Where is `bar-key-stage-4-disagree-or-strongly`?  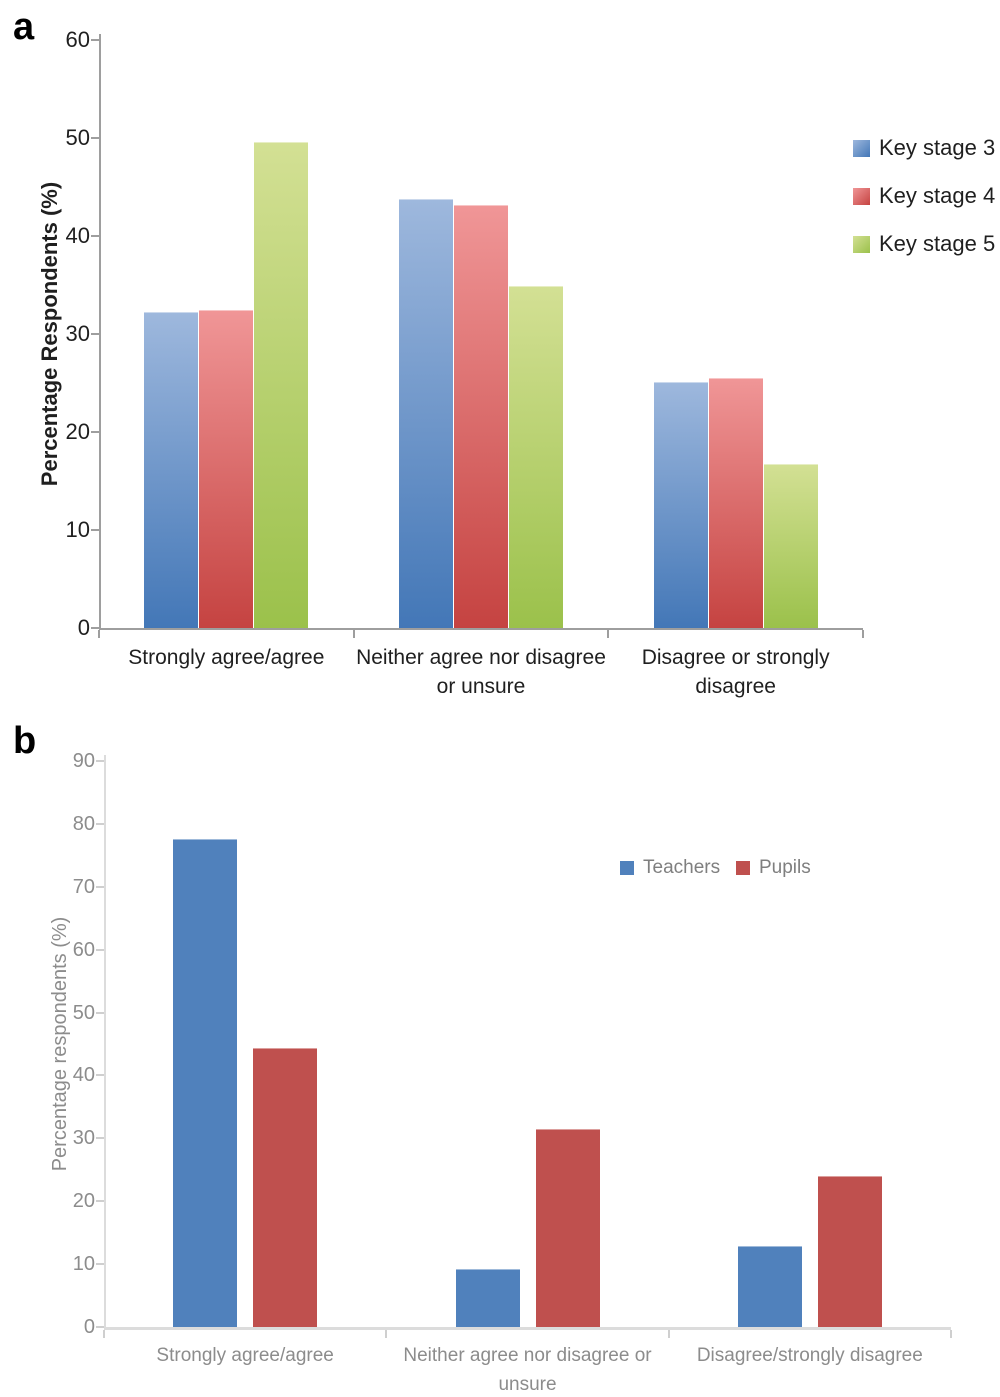 bar-key-stage-4-disagree-or-strongly is located at coordinates (735, 503).